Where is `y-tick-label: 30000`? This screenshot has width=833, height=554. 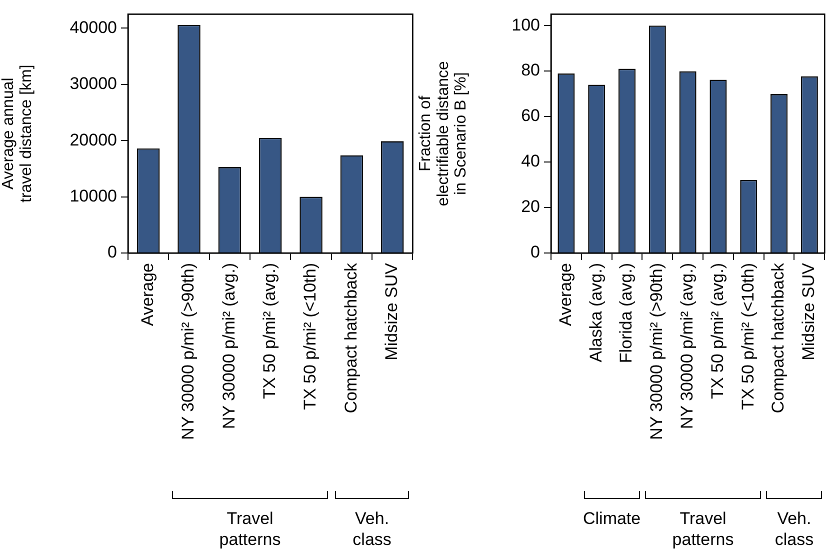
y-tick-label: 30000 is located at coordinates (93, 84).